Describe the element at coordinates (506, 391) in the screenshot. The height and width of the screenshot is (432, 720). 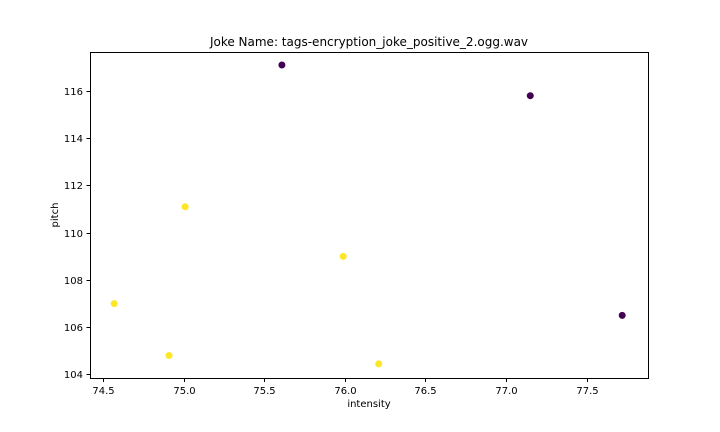
I see `x-tick-label: 77.0` at that location.